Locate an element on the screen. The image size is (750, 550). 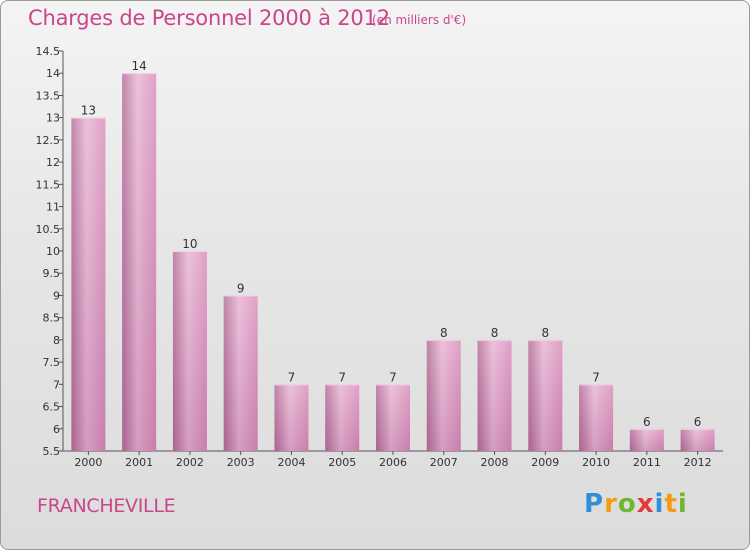
x-tick-label: 2004 is located at coordinates (291, 462).